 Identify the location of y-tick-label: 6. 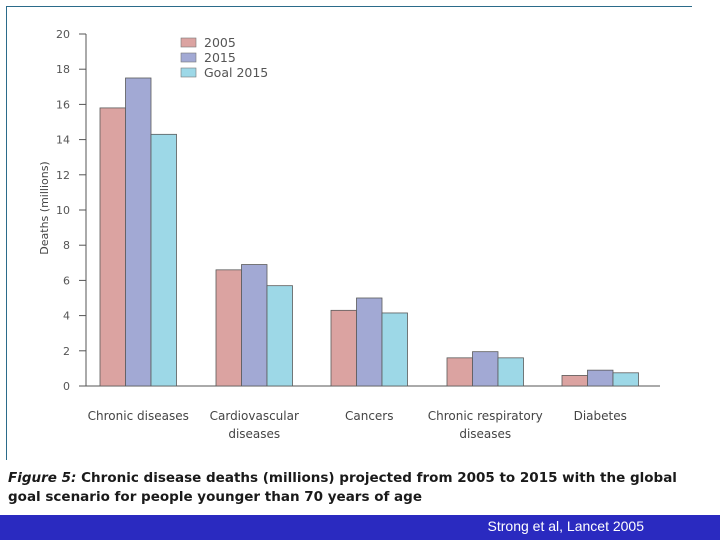
(66, 280).